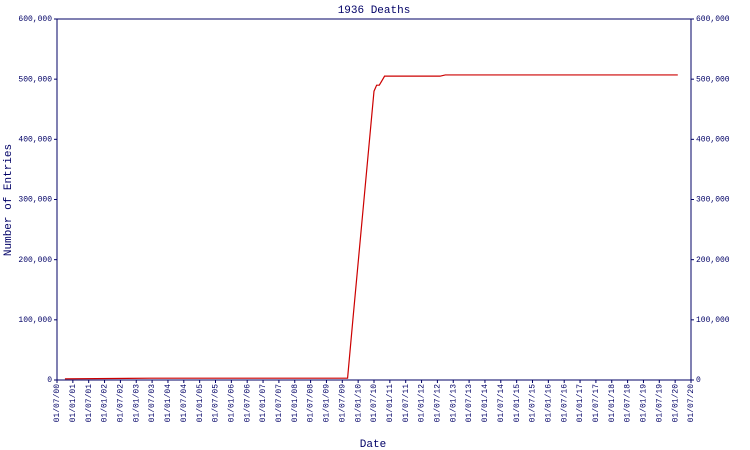 Image resolution: width=750 pixels, height=450 pixels. What do you see at coordinates (438, 403) in the screenshot?
I see `x-tick-label: 01/07/12` at bounding box center [438, 403].